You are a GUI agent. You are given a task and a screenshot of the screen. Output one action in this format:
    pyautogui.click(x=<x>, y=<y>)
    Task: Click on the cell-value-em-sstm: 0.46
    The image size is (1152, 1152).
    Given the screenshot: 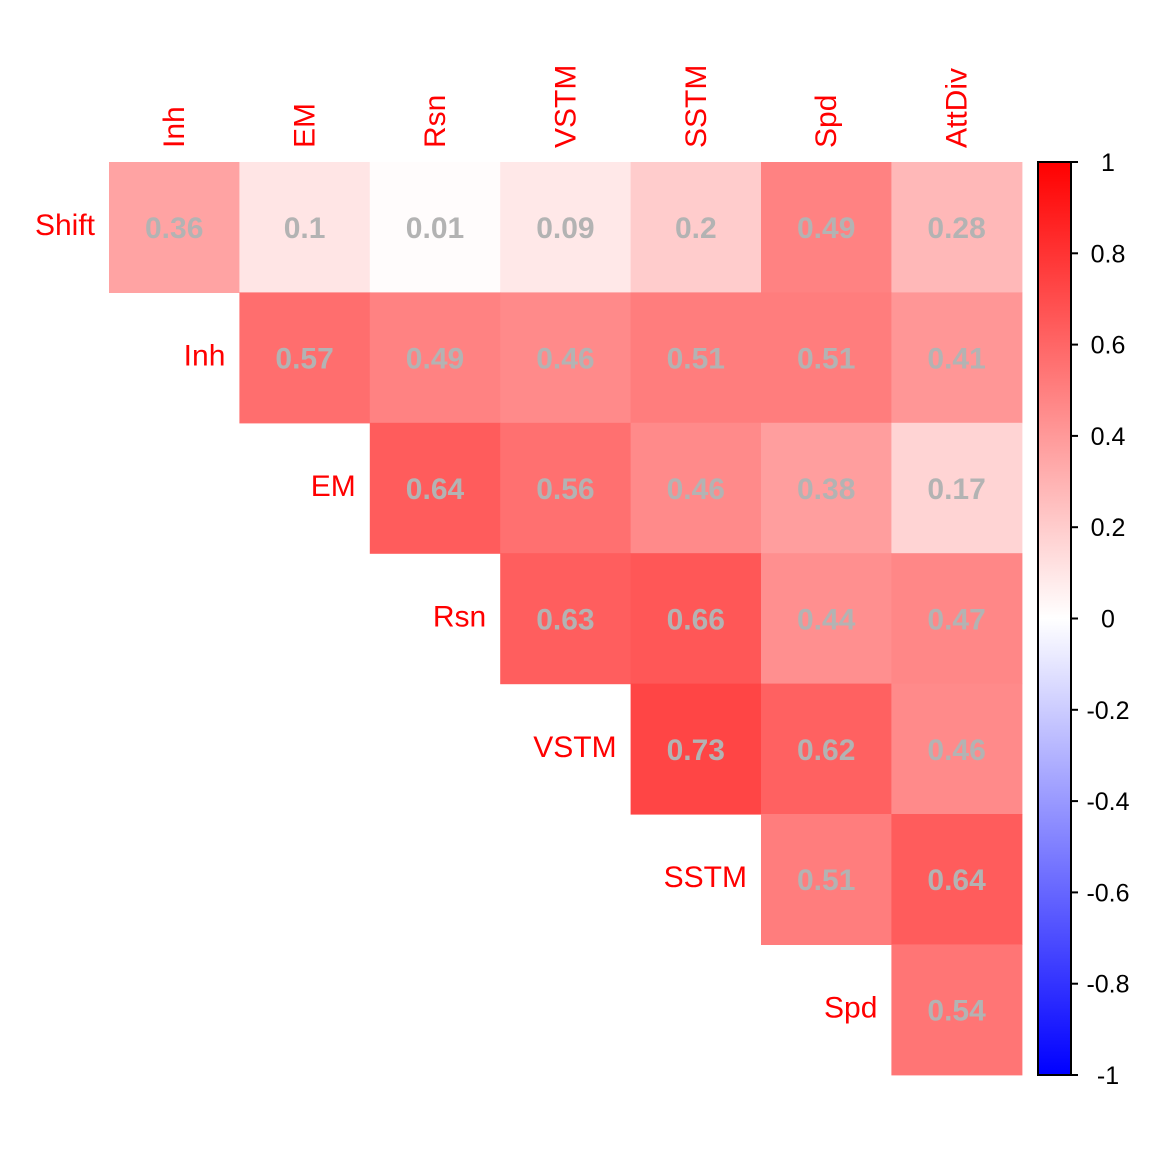 What is the action you would take?
    pyautogui.click(x=696, y=489)
    